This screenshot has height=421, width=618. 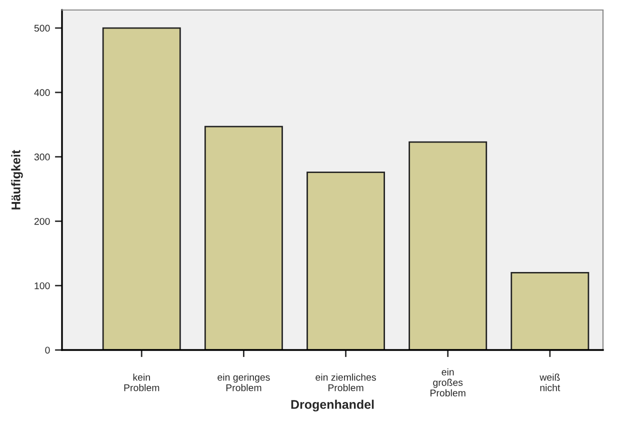 I want to click on y-tick-label: 400, so click(x=42, y=92).